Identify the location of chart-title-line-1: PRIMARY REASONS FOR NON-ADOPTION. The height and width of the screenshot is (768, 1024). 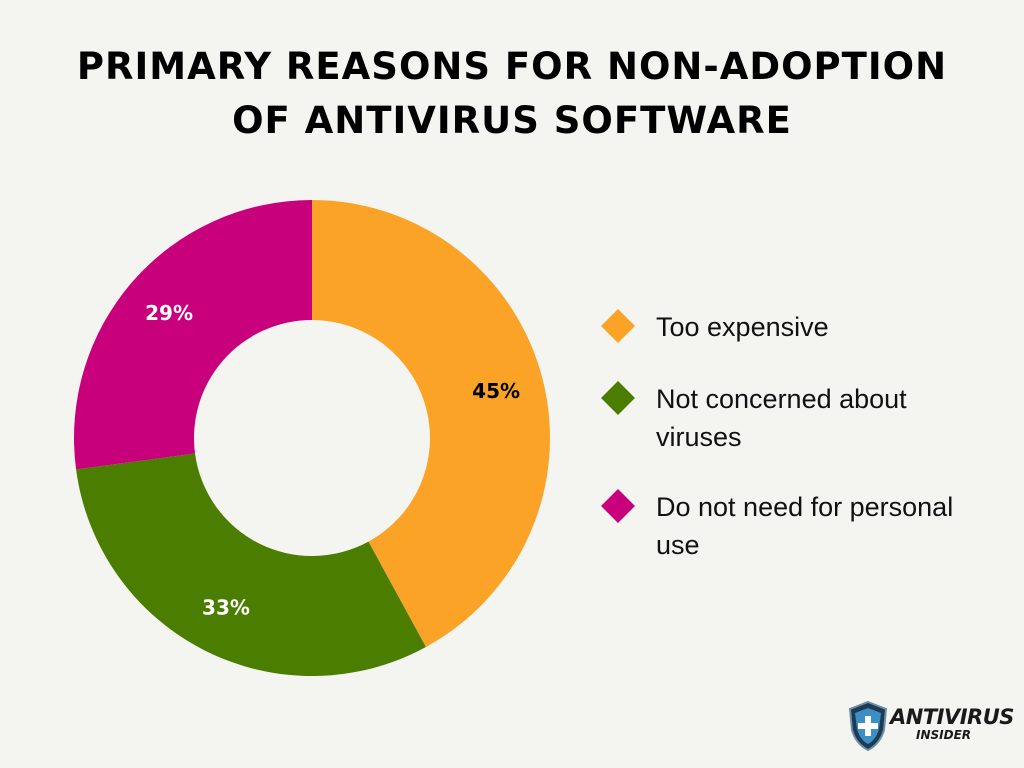
(512, 66).